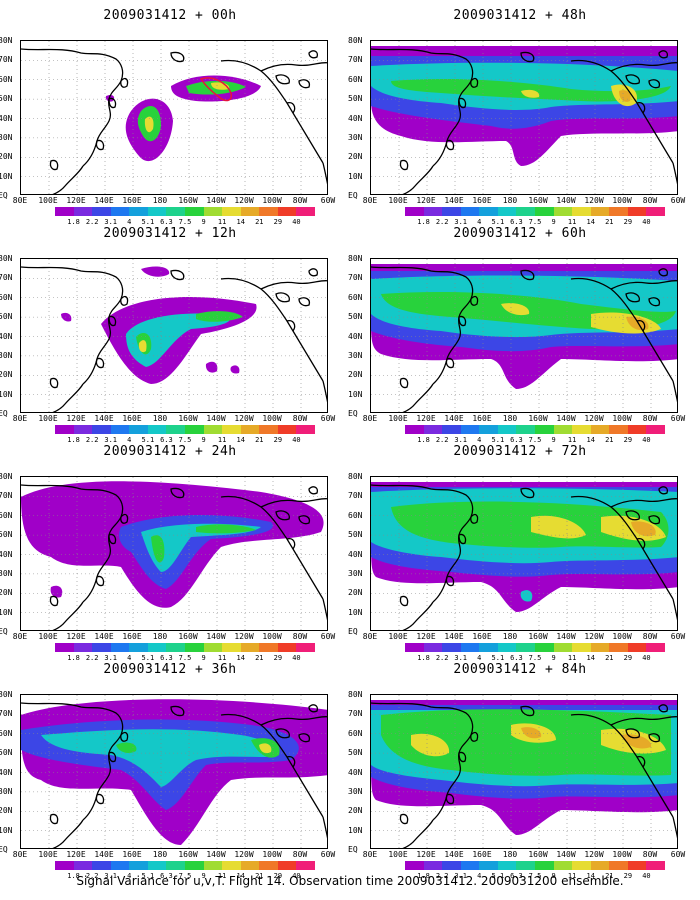  What do you see at coordinates (398, 854) in the screenshot?
I see `longitude-label: 100E` at bounding box center [398, 854].